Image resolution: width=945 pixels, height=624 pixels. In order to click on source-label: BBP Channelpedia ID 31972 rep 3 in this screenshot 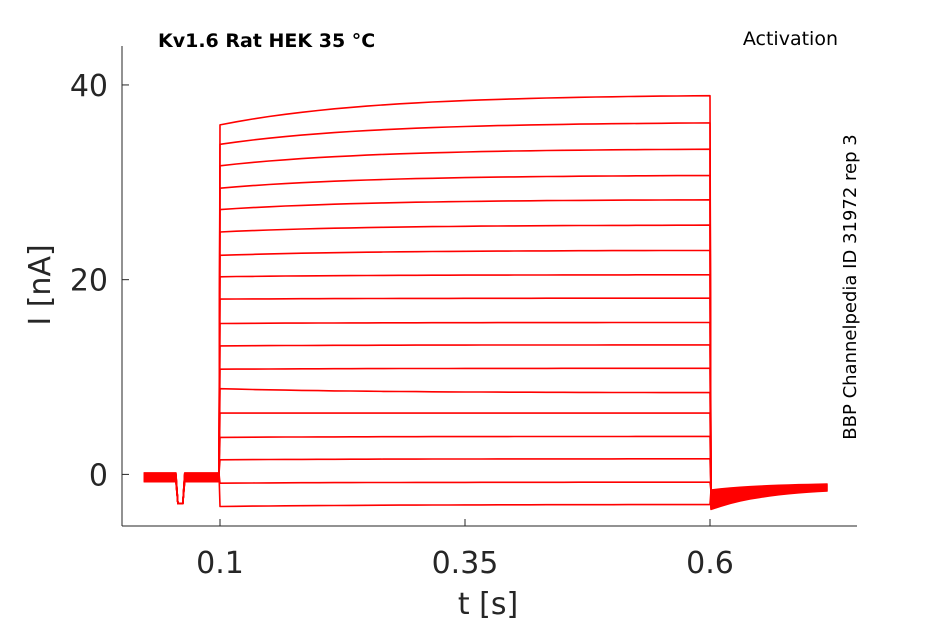, I will do `click(850, 286)`.